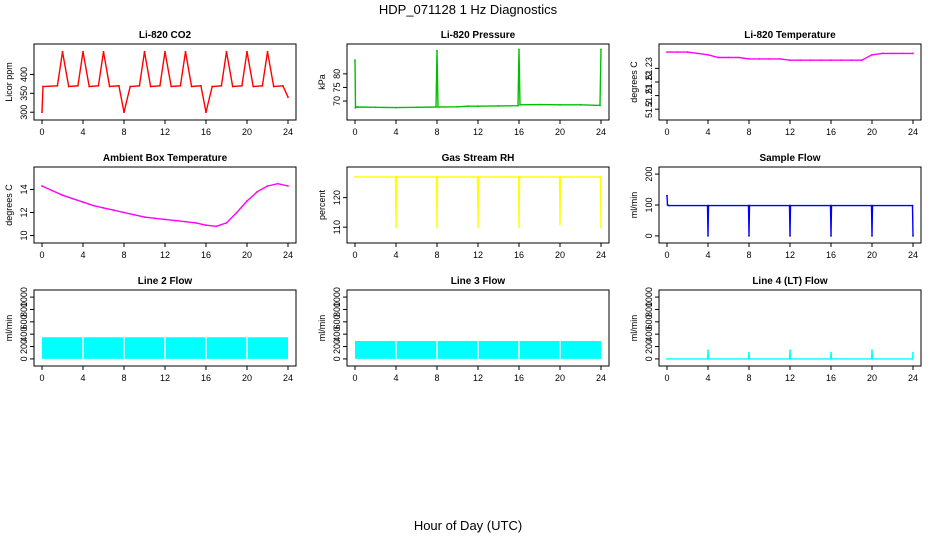 This screenshot has height=540, width=936. I want to click on chart-title: Line 3 Flow, so click(478, 281).